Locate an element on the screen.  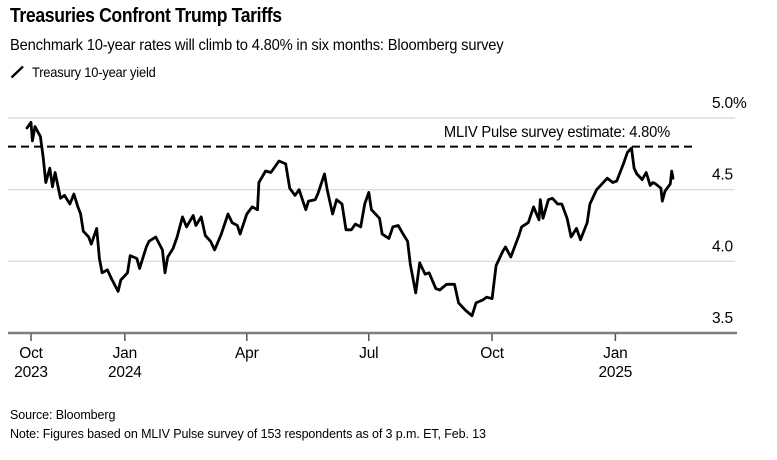
x-axis-label-year: 2024 is located at coordinates (125, 372).